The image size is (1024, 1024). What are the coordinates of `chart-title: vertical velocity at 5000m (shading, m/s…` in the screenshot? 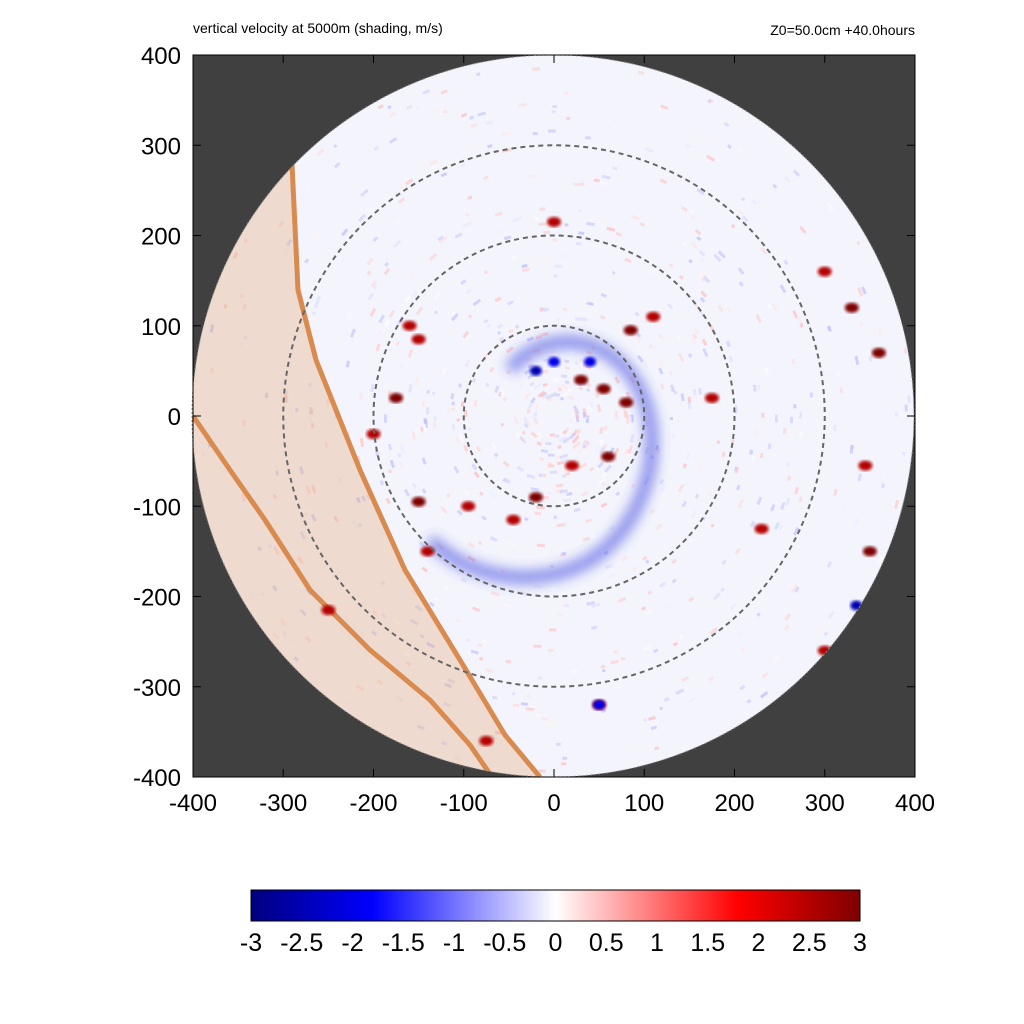 It's located at (318, 28).